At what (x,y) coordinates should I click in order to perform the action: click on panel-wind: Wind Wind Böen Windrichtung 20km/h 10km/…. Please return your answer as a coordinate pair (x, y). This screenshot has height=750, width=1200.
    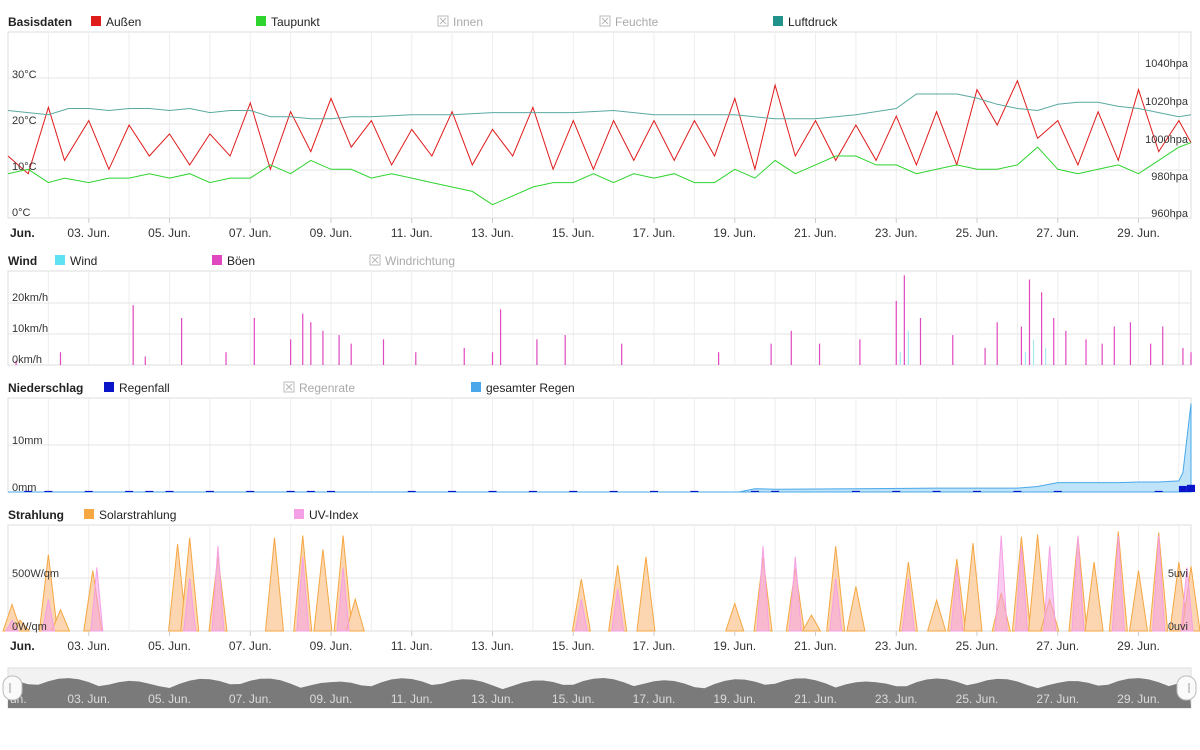
    Looking at the image, I should click on (599, 310).